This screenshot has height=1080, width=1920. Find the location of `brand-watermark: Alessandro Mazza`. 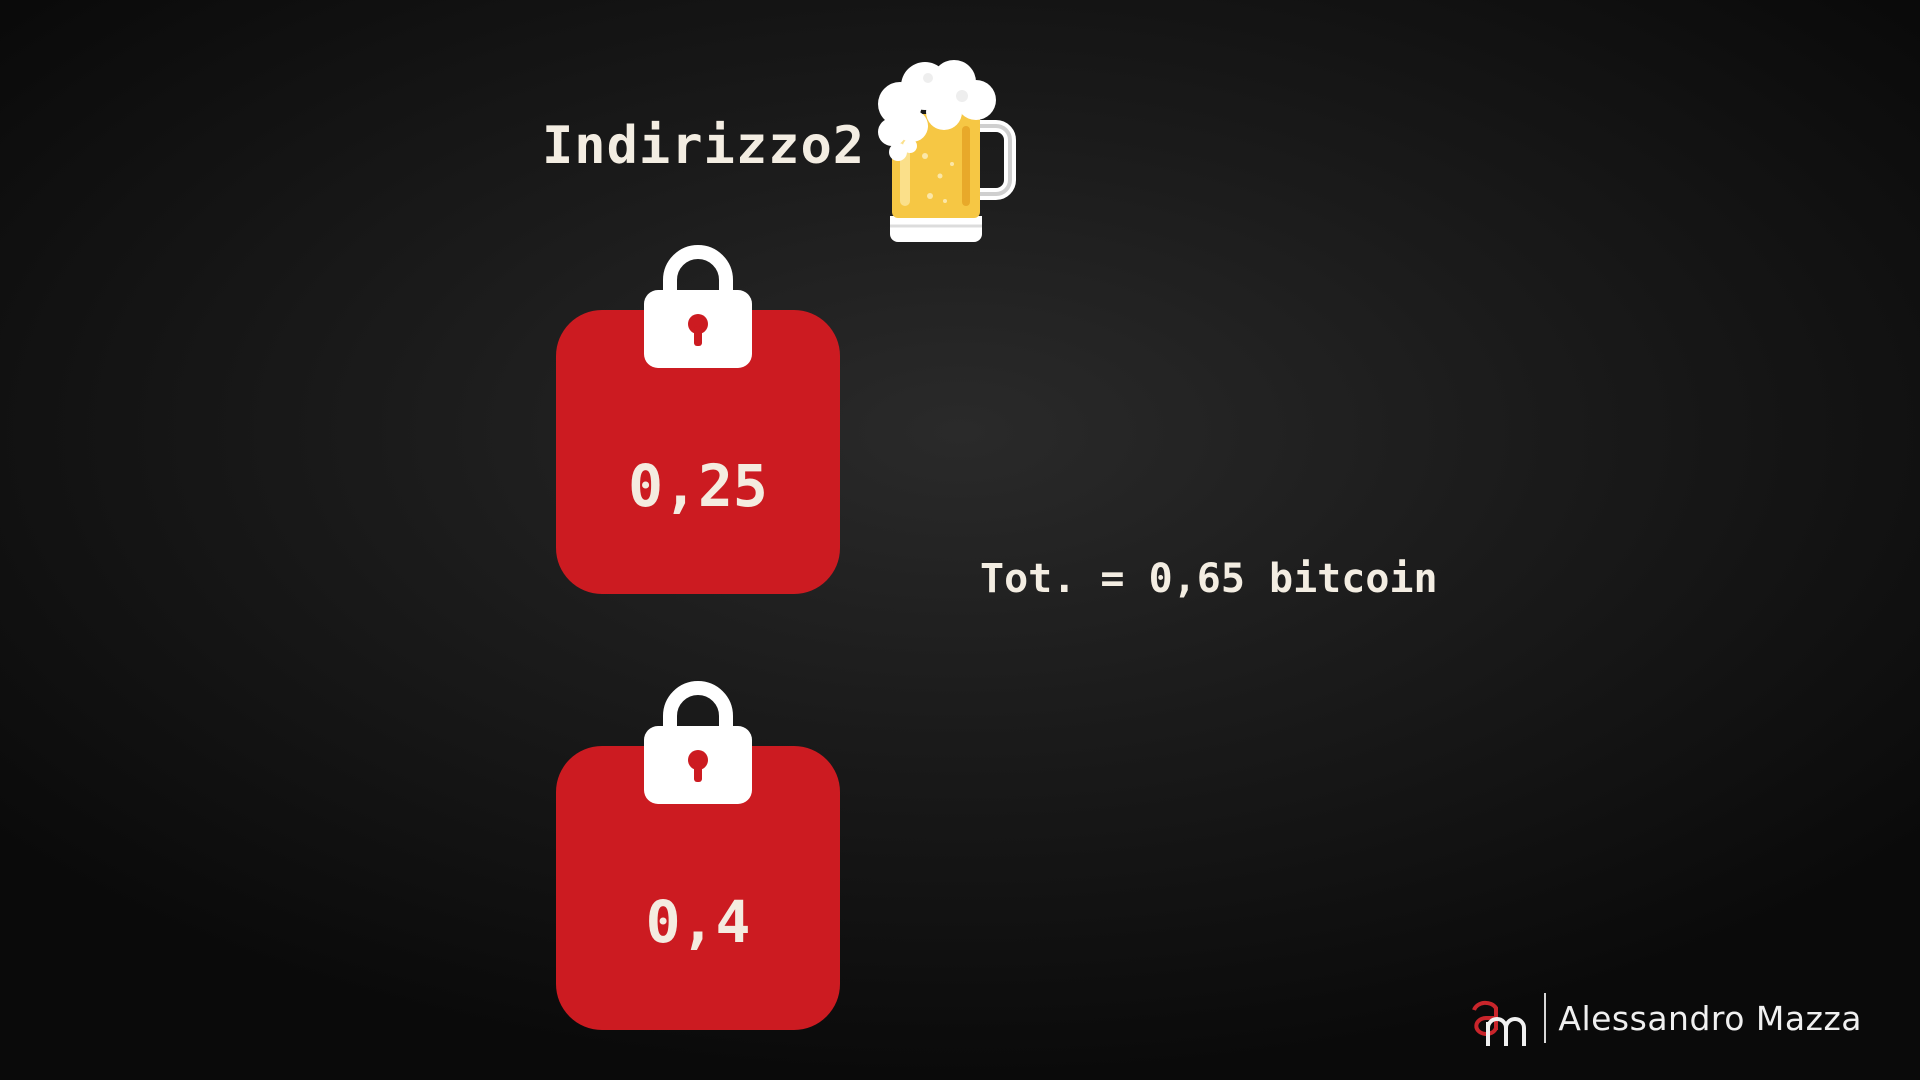

brand-watermark: Alessandro Mazza is located at coordinates (1665, 1018).